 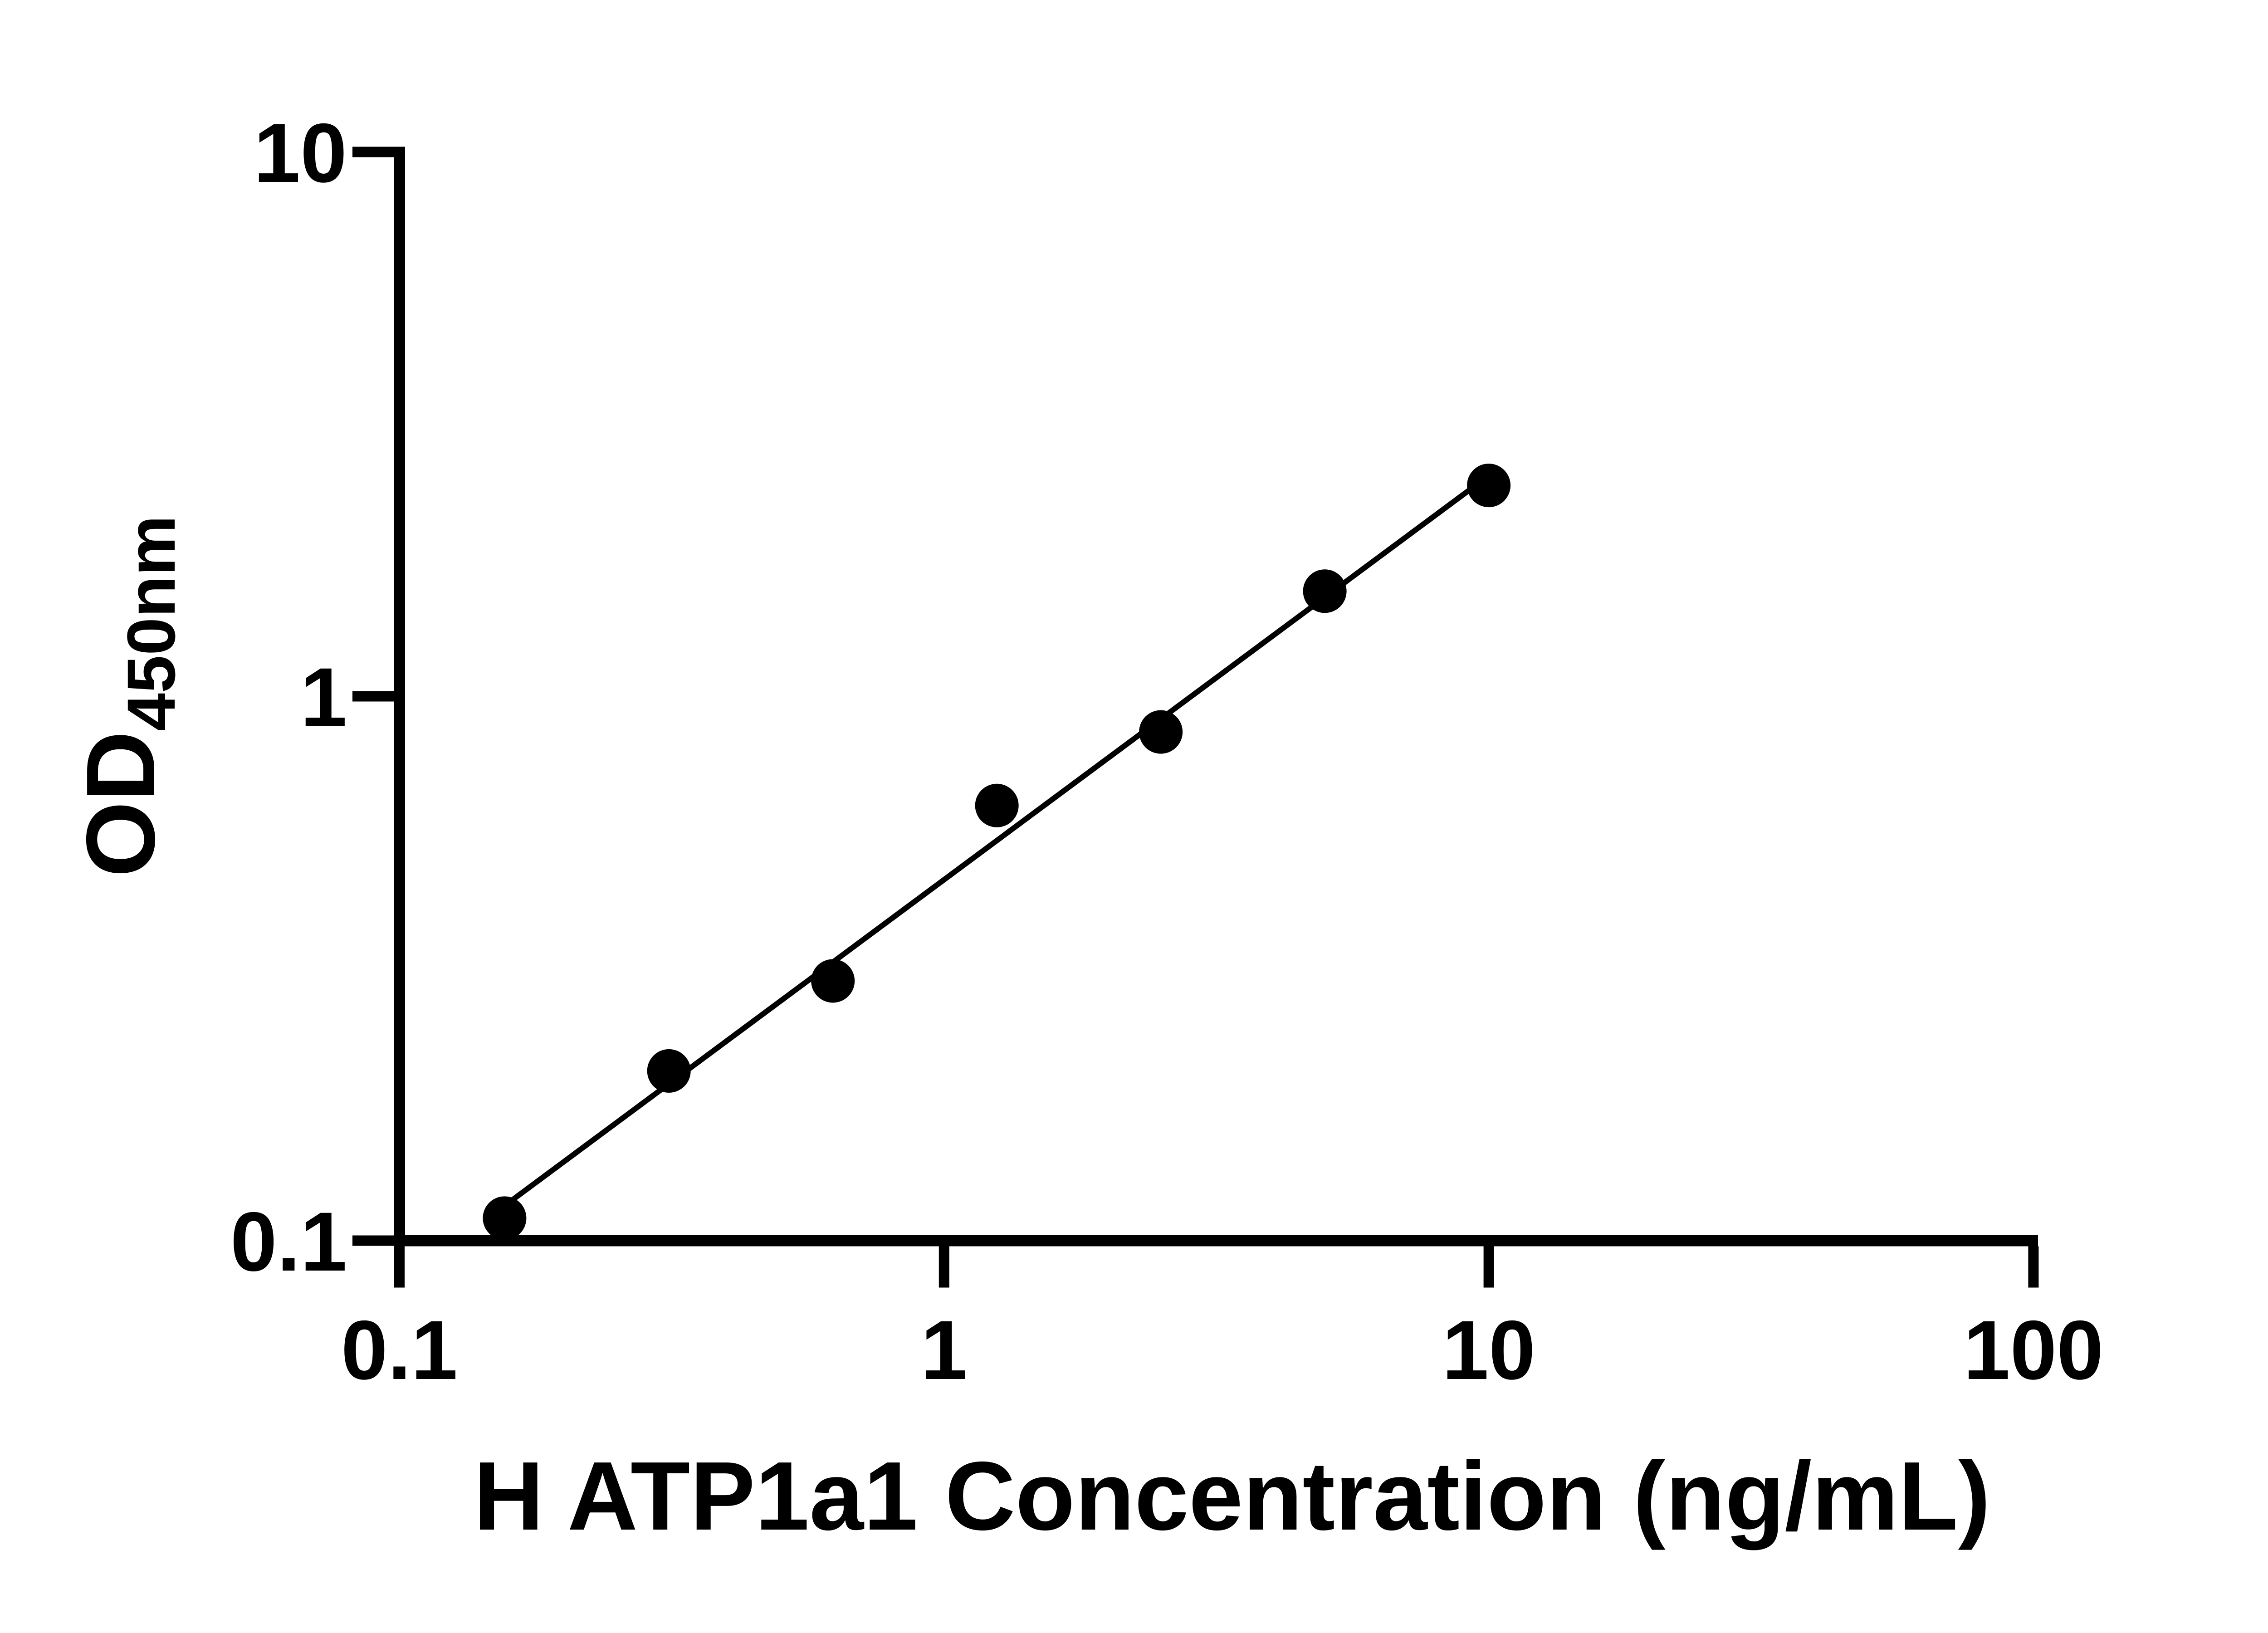 I want to click on x-tick-label-3: 100, so click(x=2034, y=1350).